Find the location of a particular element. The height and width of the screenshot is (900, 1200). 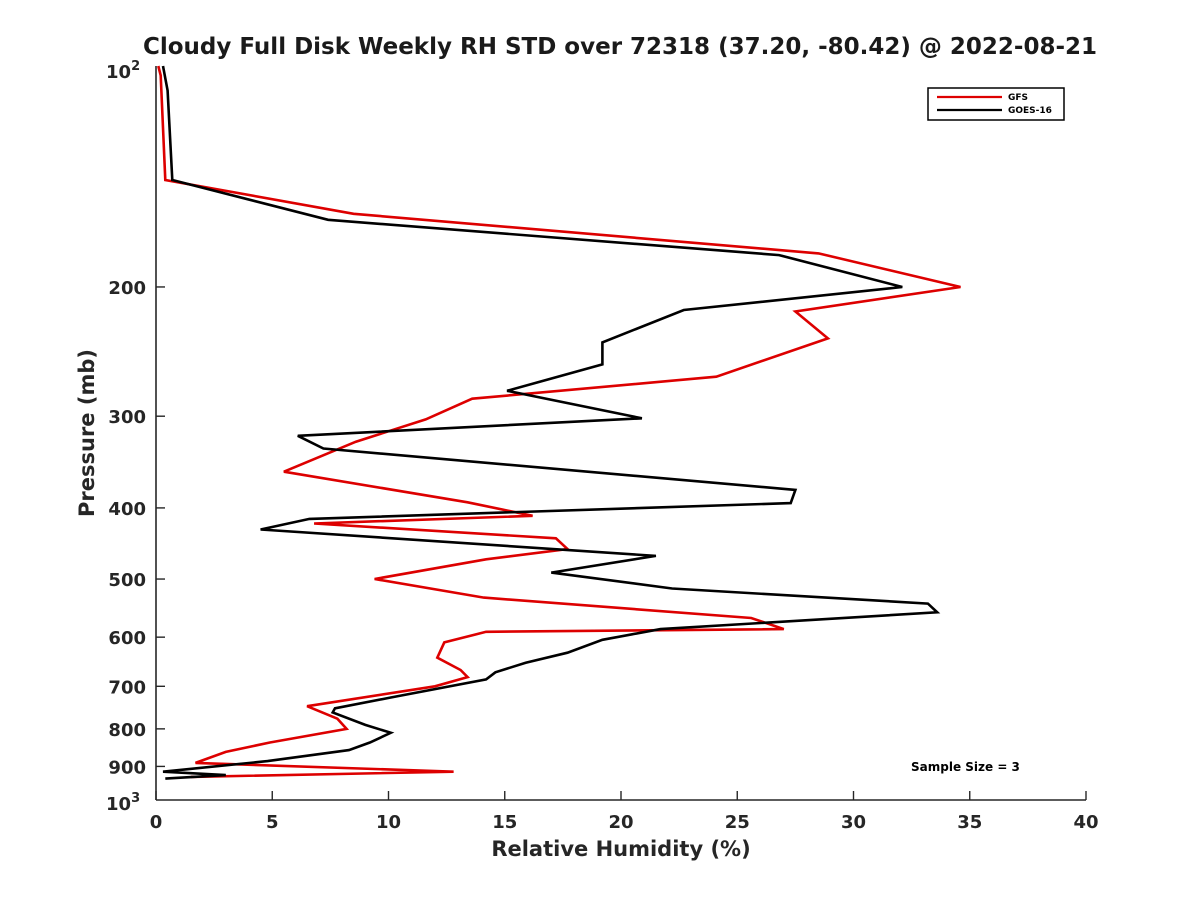

y-tick-label: 300 is located at coordinates (127, 417).